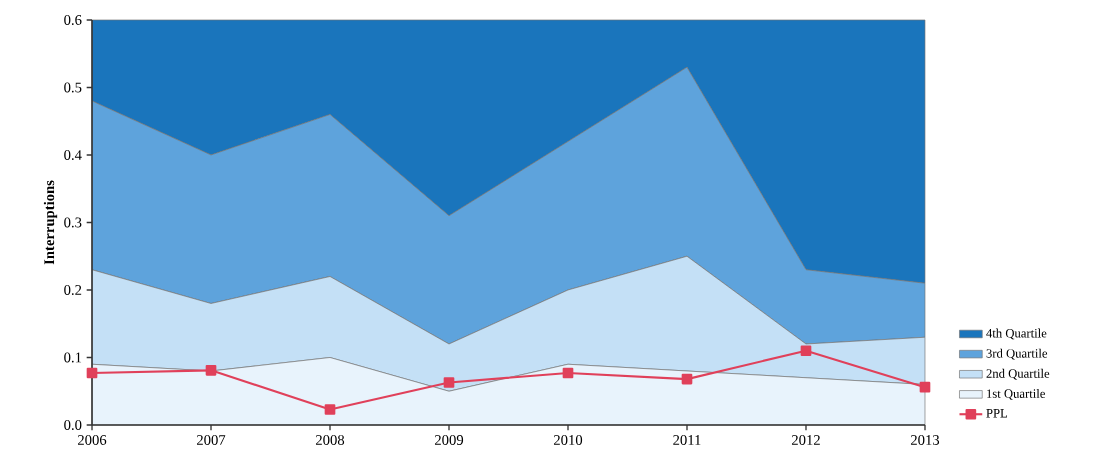  I want to click on x-tick-label: 2007, so click(211, 440).